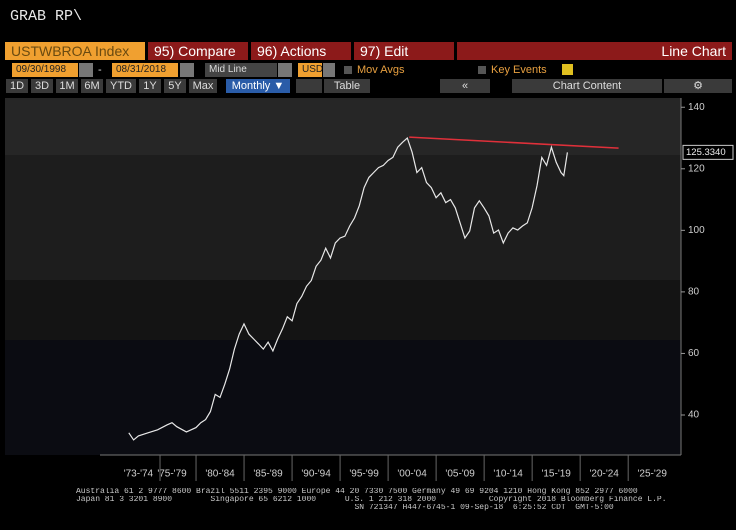 This screenshot has height=530, width=736. I want to click on period-button: 1Y, so click(150, 86).